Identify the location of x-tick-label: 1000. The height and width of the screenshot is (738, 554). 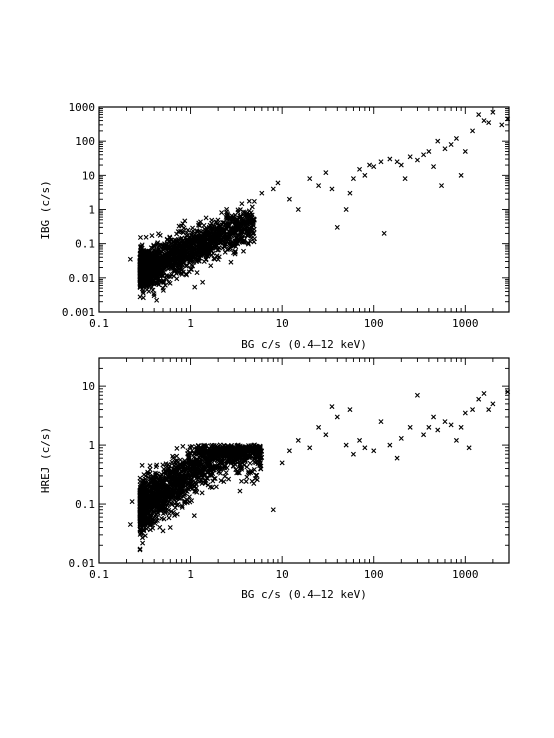
(465, 323).